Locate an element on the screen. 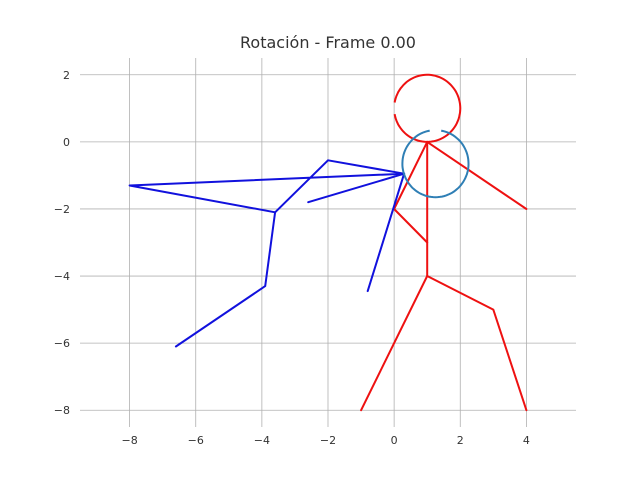 The width and height of the screenshot is (640, 480). y-tick-label: −8 is located at coordinates (62, 410).